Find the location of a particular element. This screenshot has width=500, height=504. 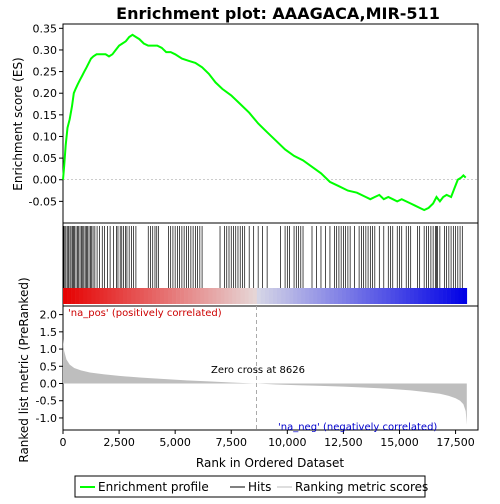

legend-label-profile: Enrichment profile is located at coordinates (153, 487).